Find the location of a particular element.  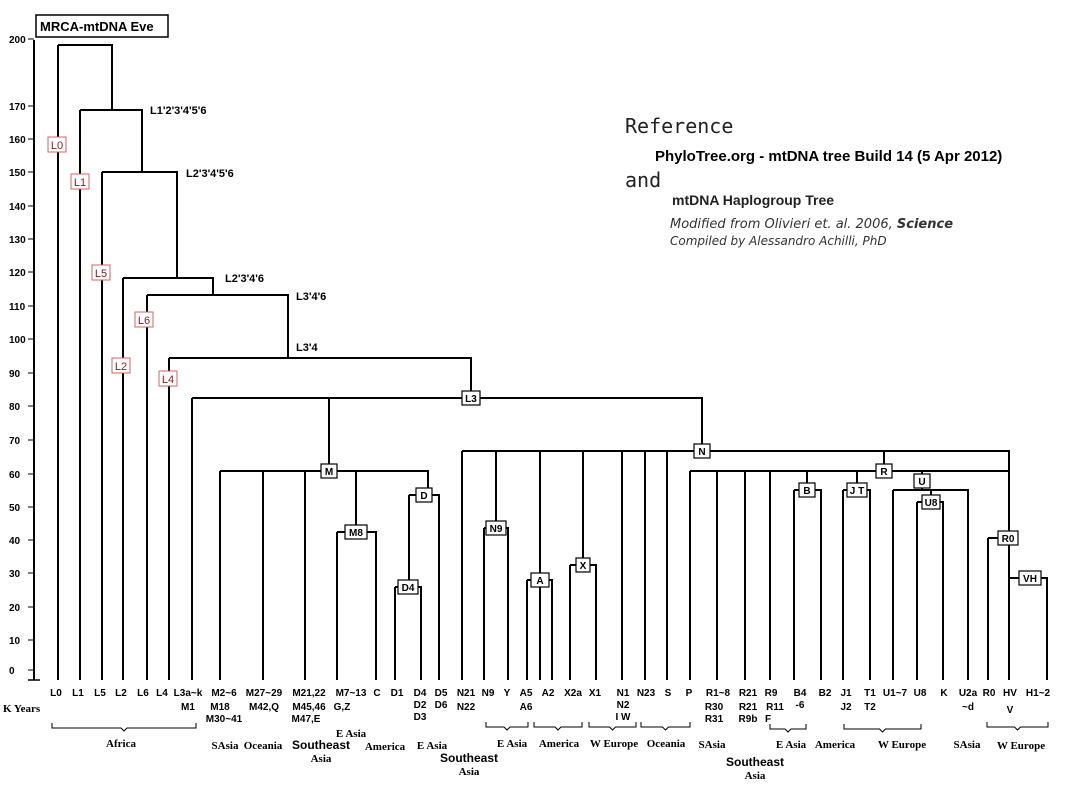

haplogroup-box-label: L6 is located at coordinates (144, 321).